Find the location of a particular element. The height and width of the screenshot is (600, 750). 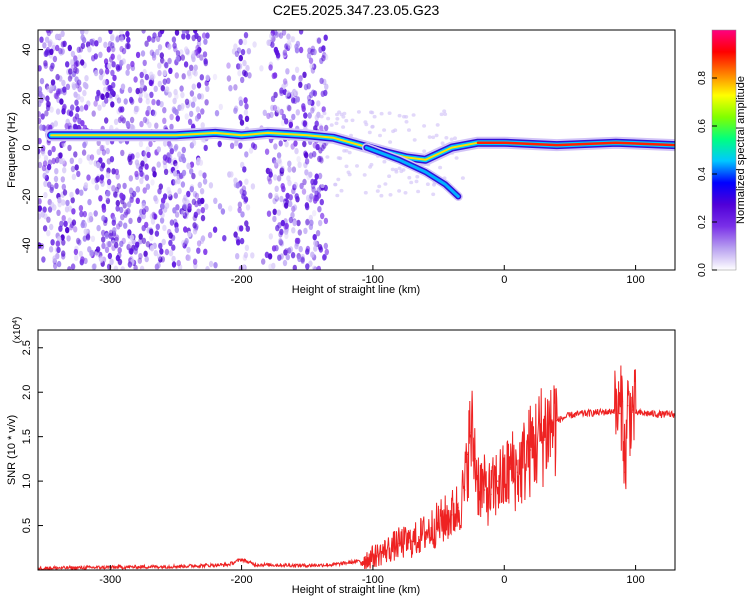

y-tick-label: 1.5 is located at coordinates (27, 436).